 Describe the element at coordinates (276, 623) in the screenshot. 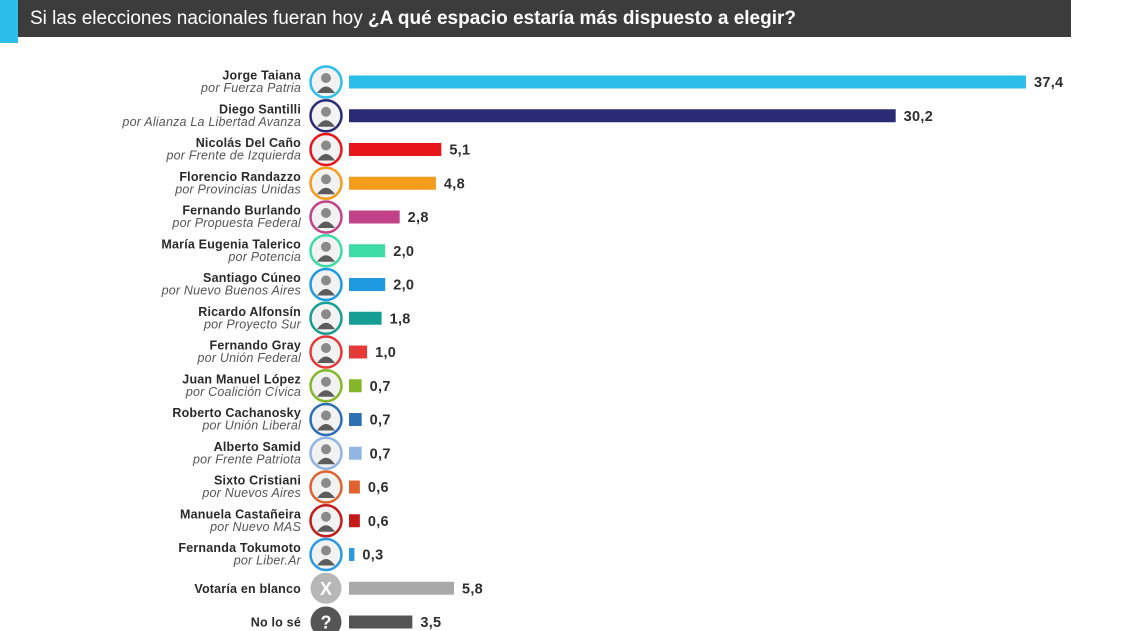

I see `category-name-label: No lo sé` at that location.